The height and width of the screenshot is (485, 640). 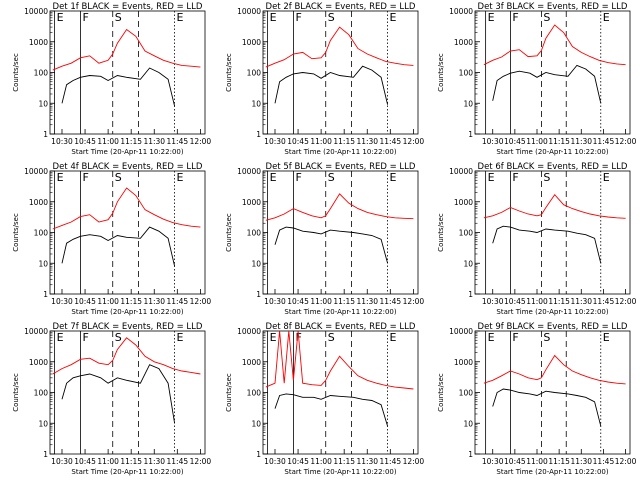 What do you see at coordinates (341, 7) in the screenshot?
I see `chart-title: Det 2f BLACK = Events, RED = LLD` at bounding box center [341, 7].